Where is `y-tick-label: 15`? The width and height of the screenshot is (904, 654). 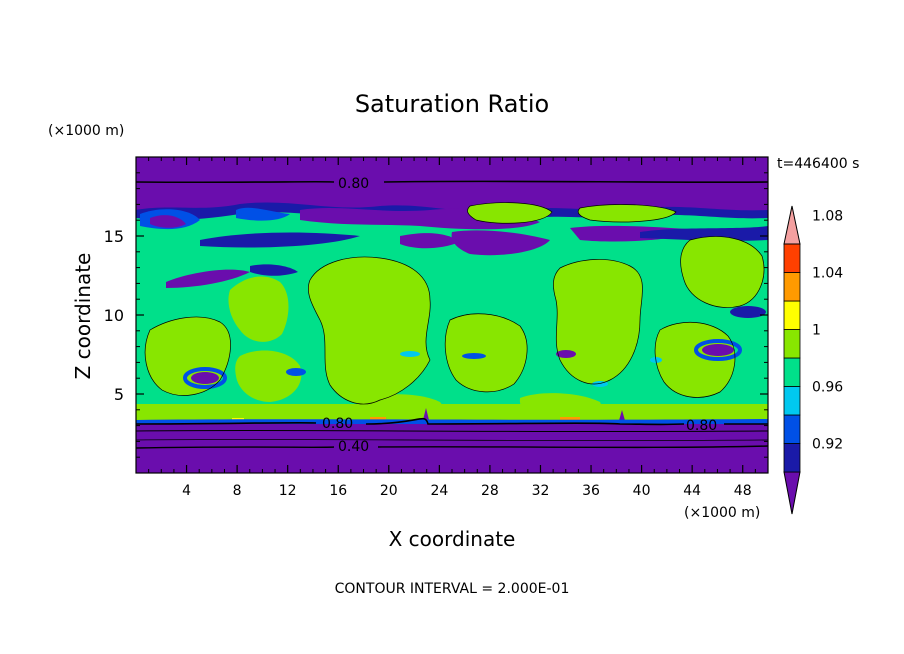 y-tick-label: 15 is located at coordinates (114, 236).